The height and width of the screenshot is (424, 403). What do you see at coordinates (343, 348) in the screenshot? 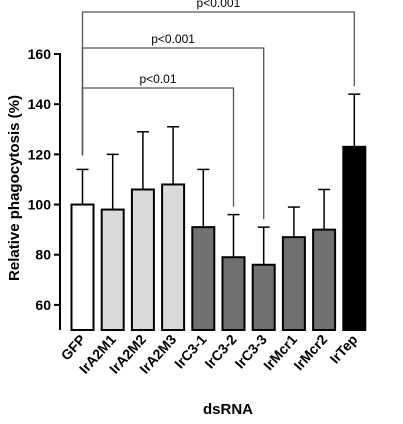
I see `x-tick-label: IrTep` at bounding box center [343, 348].